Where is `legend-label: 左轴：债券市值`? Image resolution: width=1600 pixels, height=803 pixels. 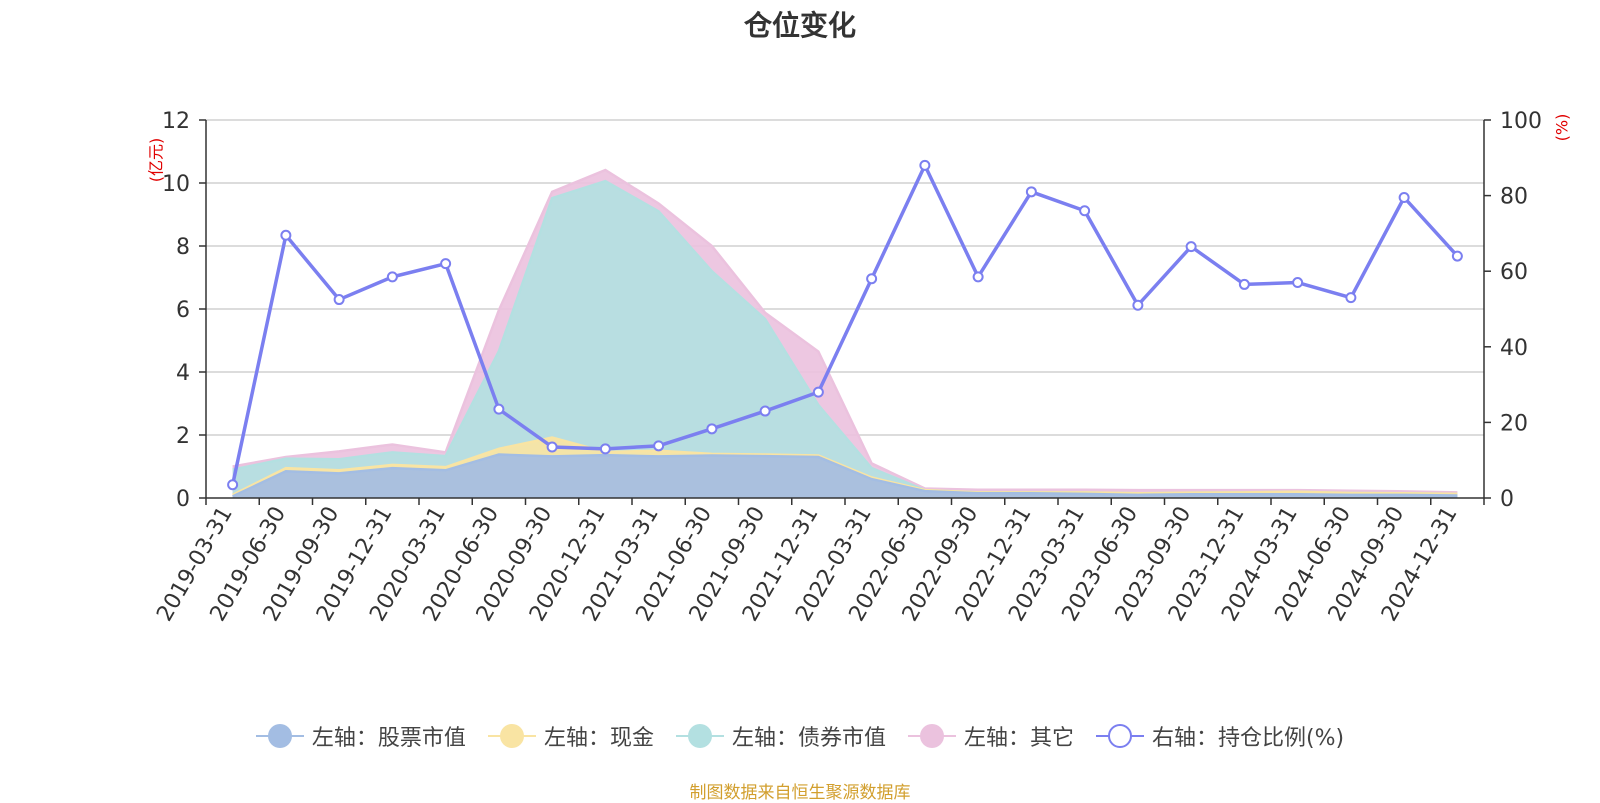
legend-label: 左轴：债券市值 is located at coordinates (808, 738).